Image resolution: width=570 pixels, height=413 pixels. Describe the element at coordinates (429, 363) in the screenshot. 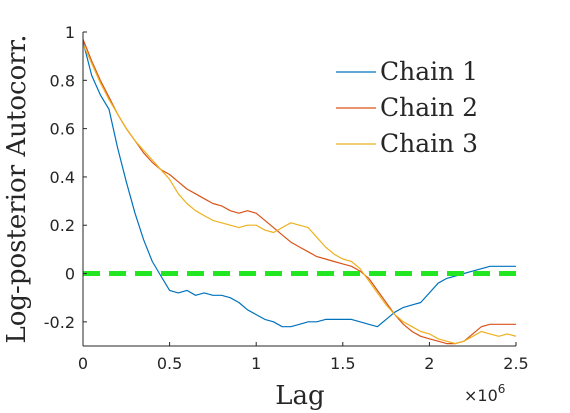

I see `x-tick-label: 2` at that location.